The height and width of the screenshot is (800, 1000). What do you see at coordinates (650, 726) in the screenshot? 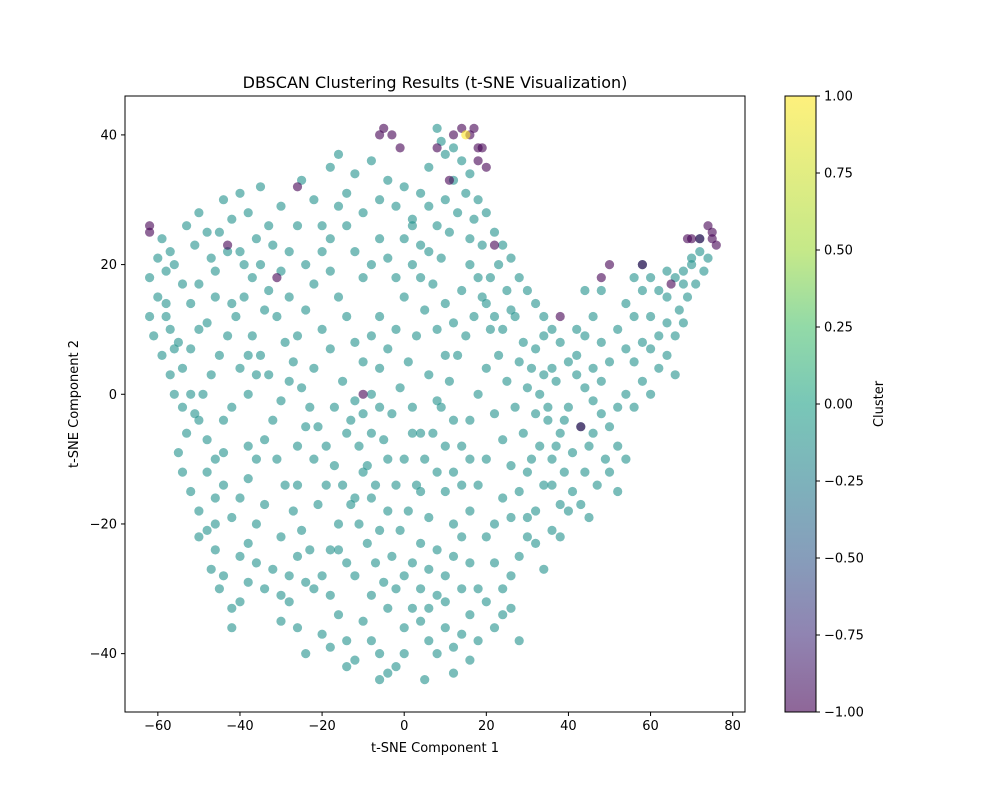
I see `x-tick-label: 60` at bounding box center [650, 726].